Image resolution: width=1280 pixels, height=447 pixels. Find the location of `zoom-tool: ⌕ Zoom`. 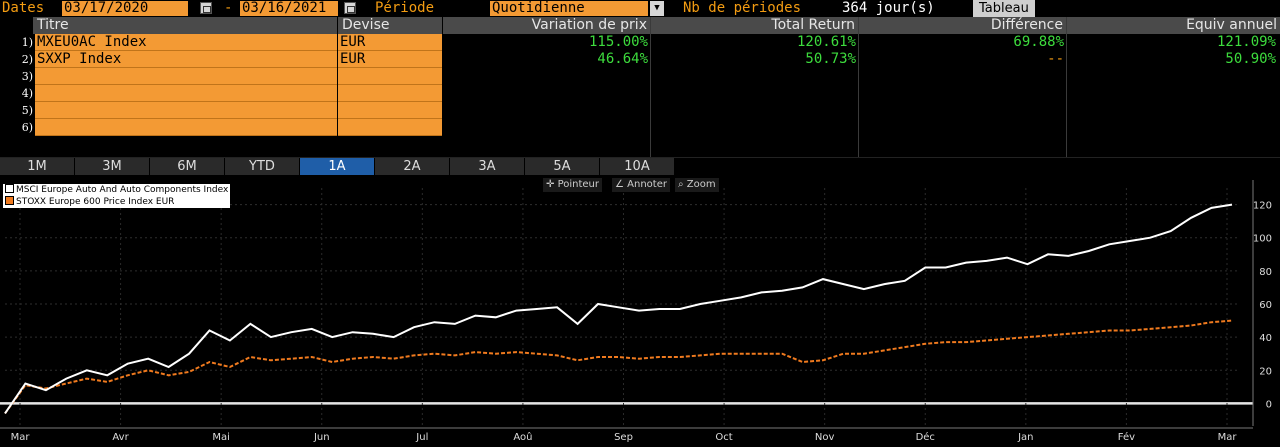

zoom-tool: ⌕ Zoom is located at coordinates (697, 185).